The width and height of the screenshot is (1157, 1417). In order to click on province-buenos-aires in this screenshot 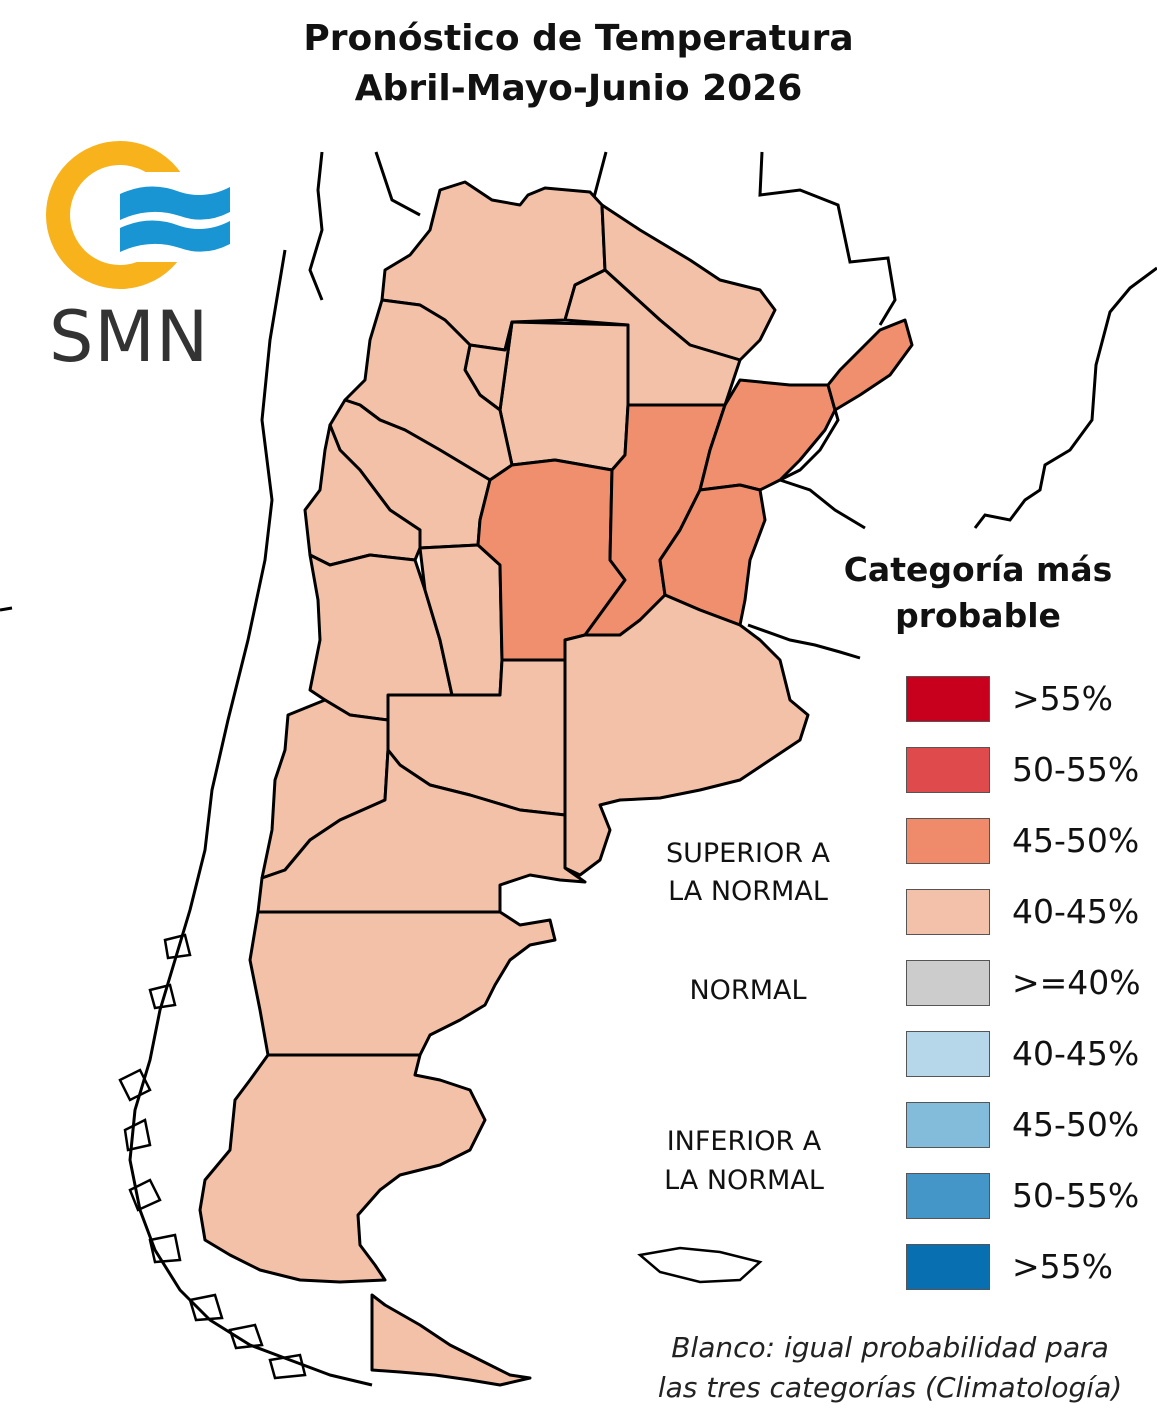, I will do `click(686, 735)`.